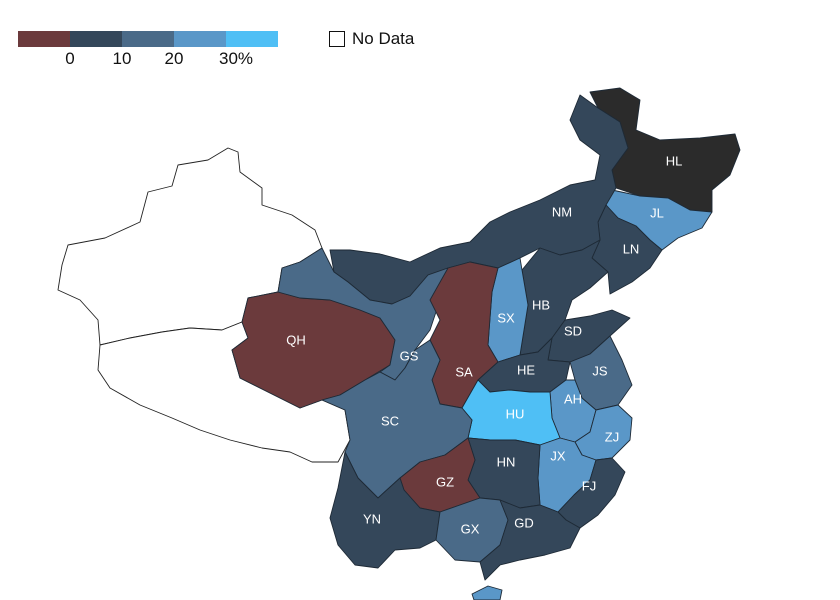 The image size is (840, 600). What do you see at coordinates (558, 455) in the screenshot?
I see `province-label-JX: JX` at bounding box center [558, 455].